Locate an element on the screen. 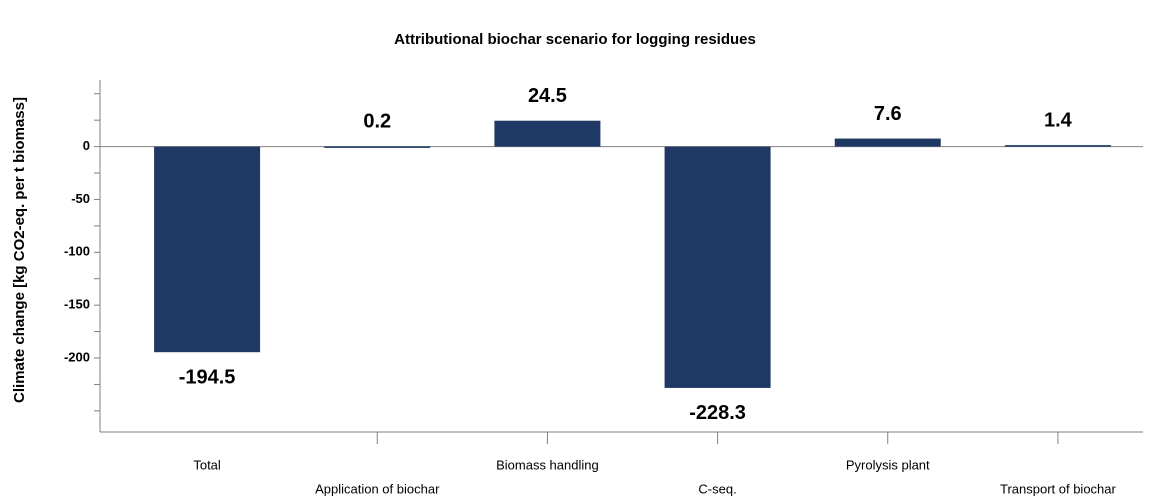 This screenshot has width=1153, height=501. value-label: -194.5 is located at coordinates (207, 377).